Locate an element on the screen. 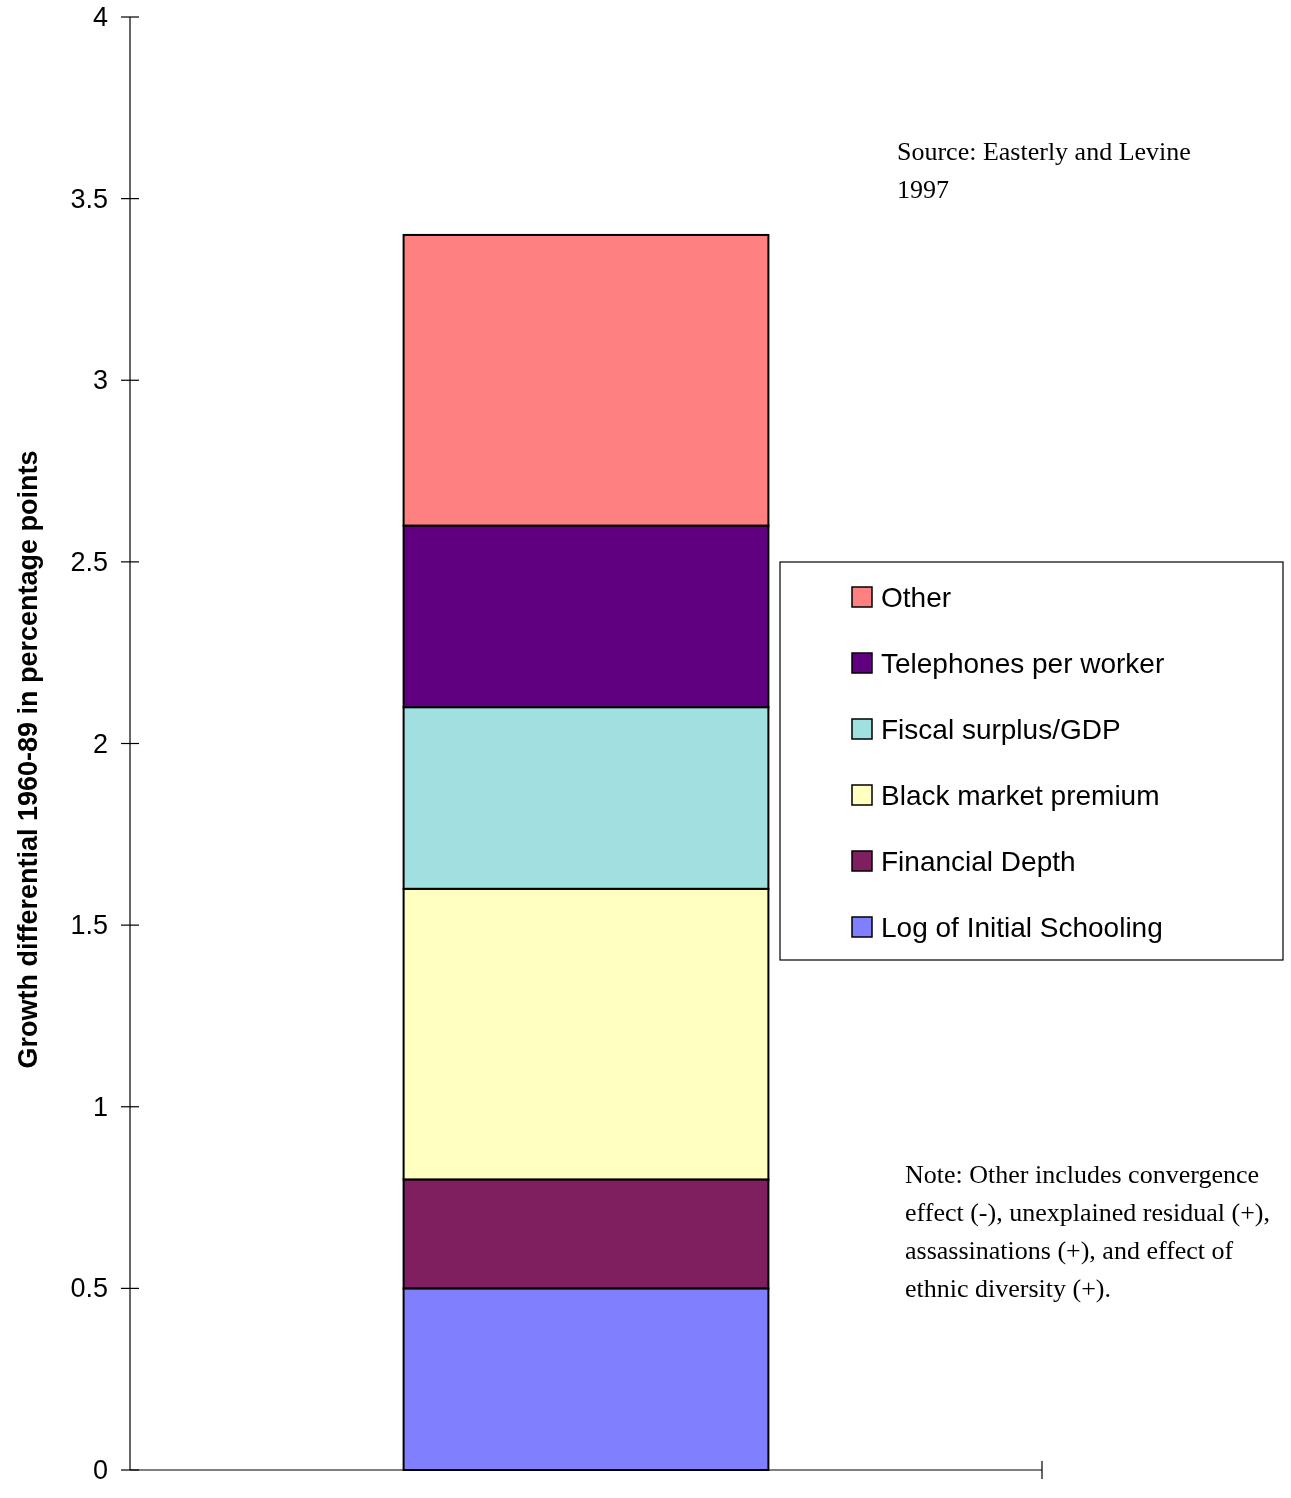 Image resolution: width=1291 pixels, height=1498 pixels. legend-label: Fiscal surplus/GDP is located at coordinates (1001, 729).